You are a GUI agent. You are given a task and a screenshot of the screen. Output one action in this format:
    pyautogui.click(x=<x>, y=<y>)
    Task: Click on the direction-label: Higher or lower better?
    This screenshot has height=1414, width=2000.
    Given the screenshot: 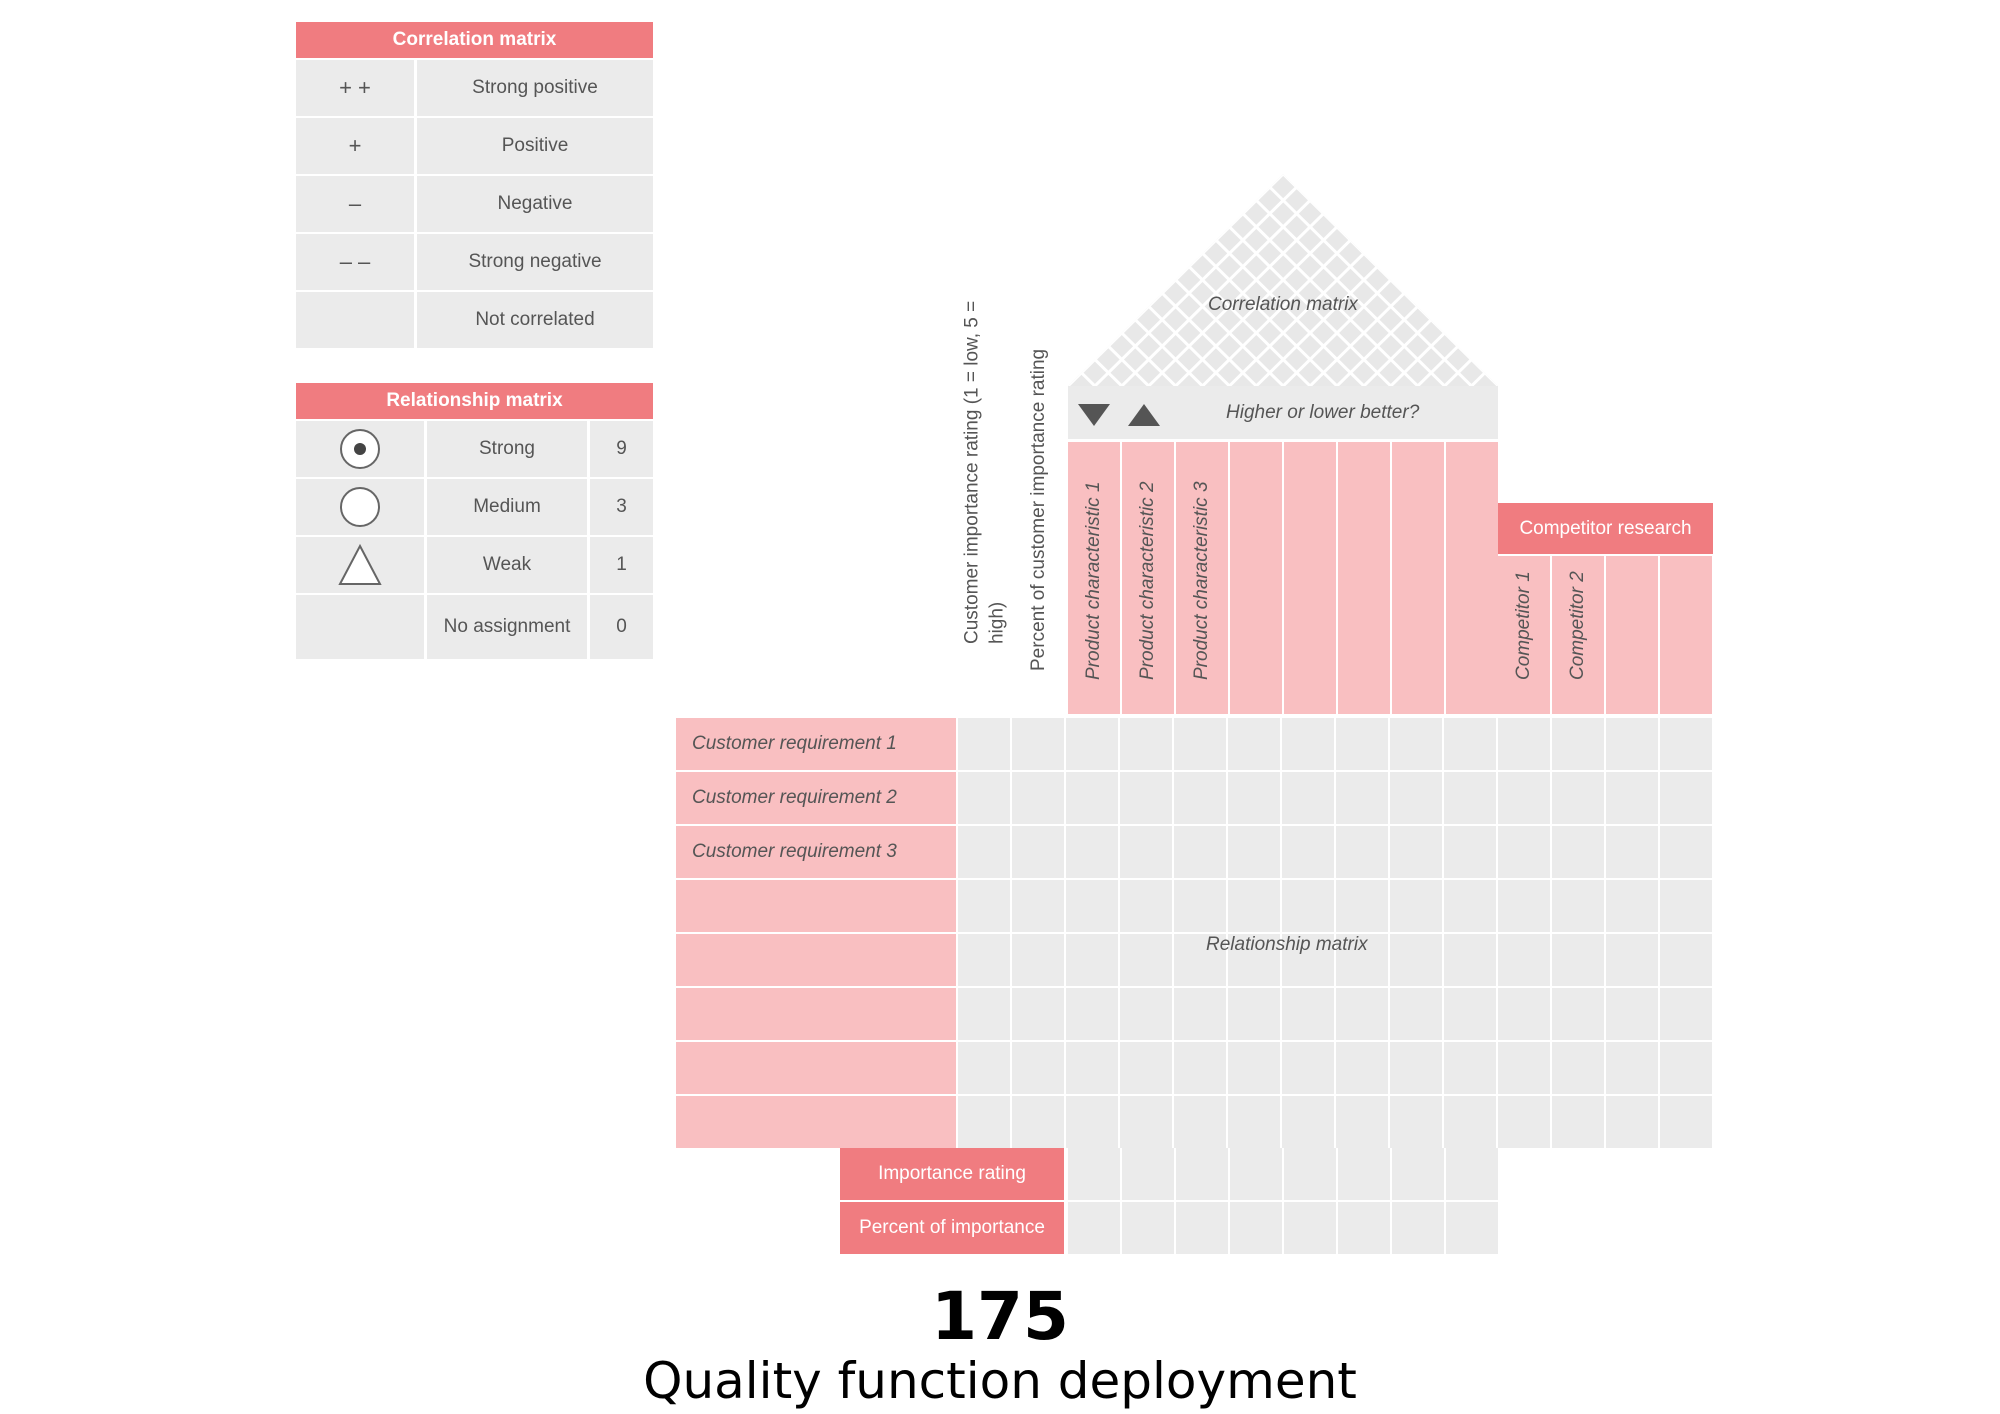 What is the action you would take?
    pyautogui.click(x=1323, y=412)
    